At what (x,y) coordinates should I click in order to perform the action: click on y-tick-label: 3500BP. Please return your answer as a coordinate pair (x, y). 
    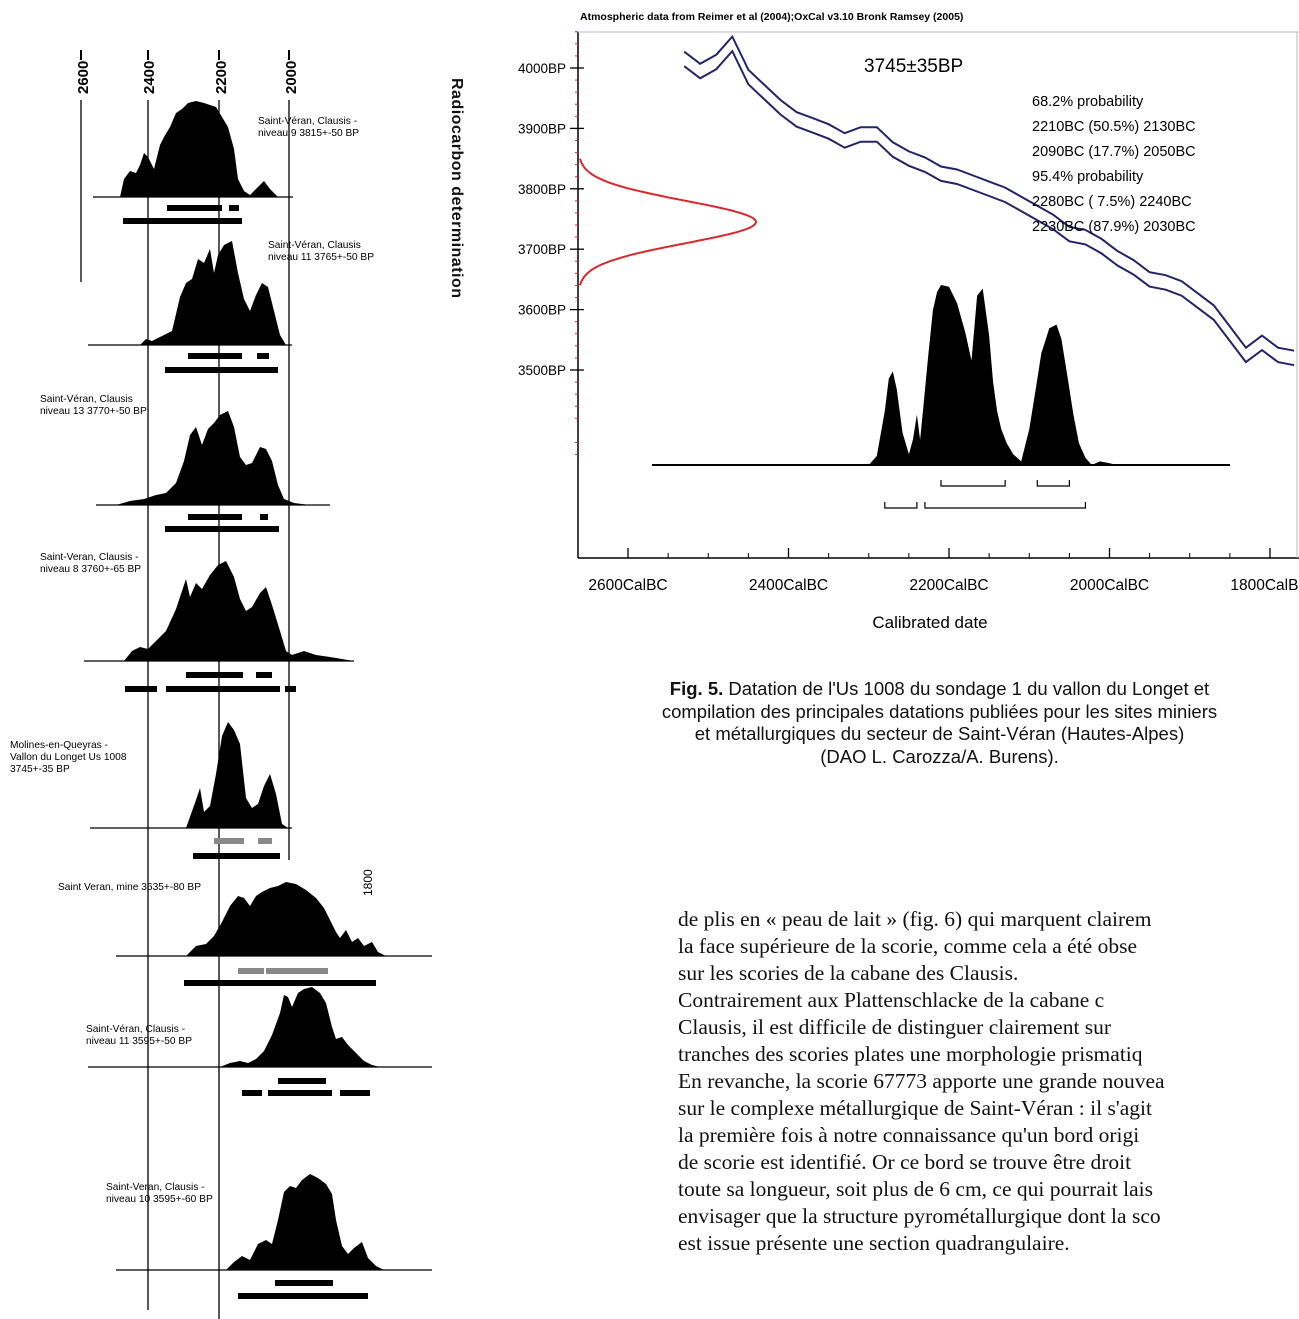
    Looking at the image, I should click on (542, 370).